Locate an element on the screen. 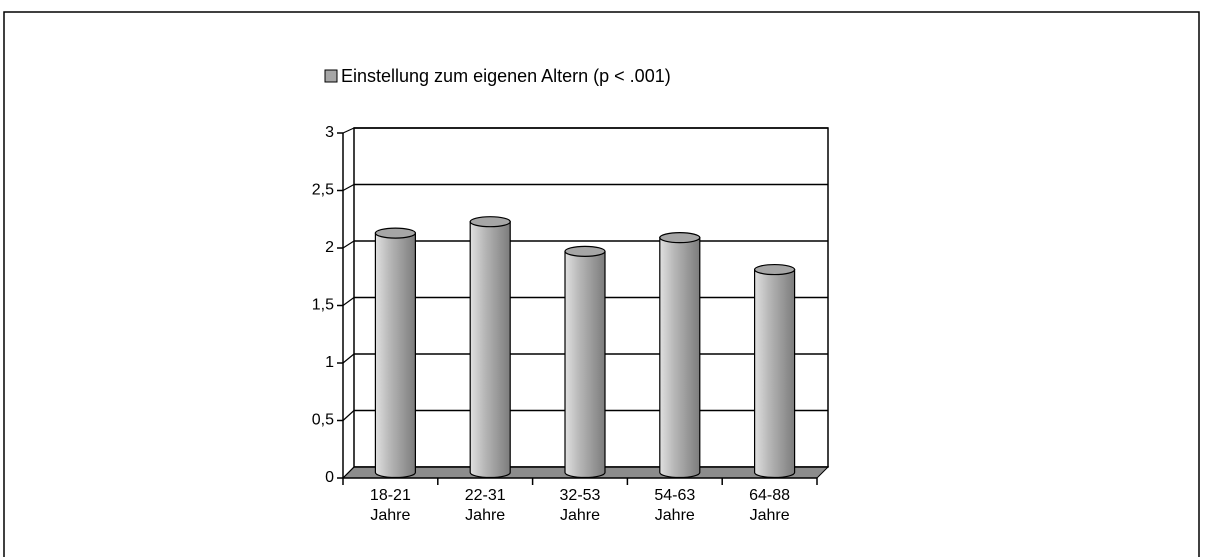  y-tick-label: 1,5 is located at coordinates (323, 305).